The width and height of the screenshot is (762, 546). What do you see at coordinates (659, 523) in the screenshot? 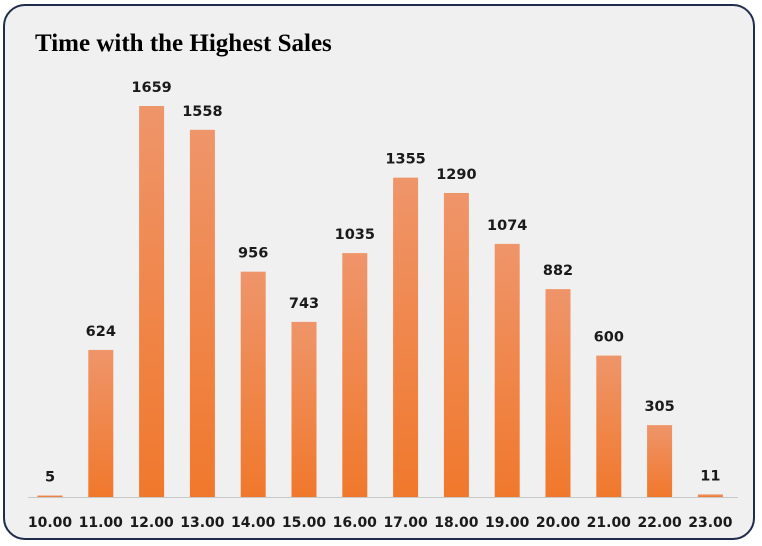
I see `x-tick-label-22.00: 22.00` at bounding box center [659, 523].